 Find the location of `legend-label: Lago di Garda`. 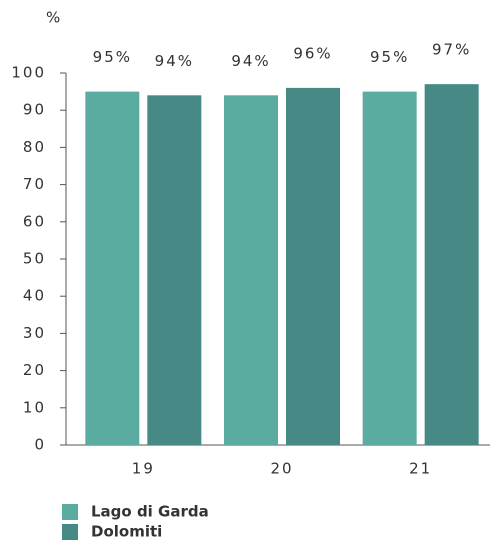

legend-label: Lago di Garda is located at coordinates (150, 512).